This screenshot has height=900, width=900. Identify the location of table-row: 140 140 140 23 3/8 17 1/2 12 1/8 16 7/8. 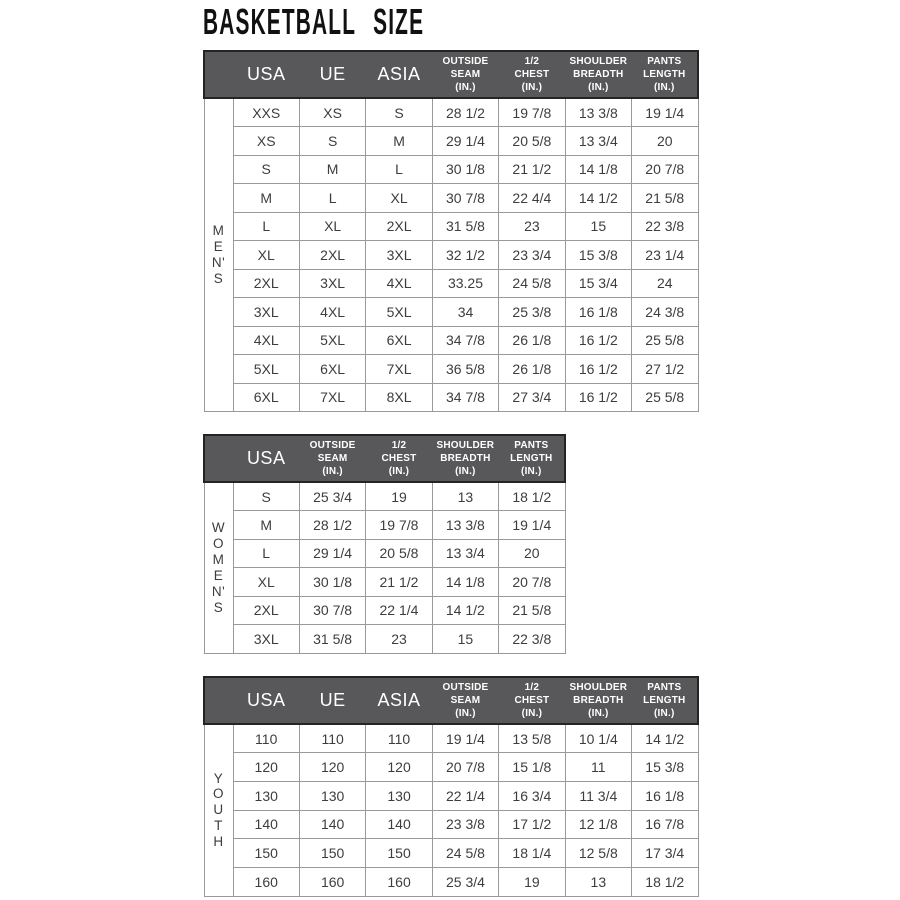
(451, 824).